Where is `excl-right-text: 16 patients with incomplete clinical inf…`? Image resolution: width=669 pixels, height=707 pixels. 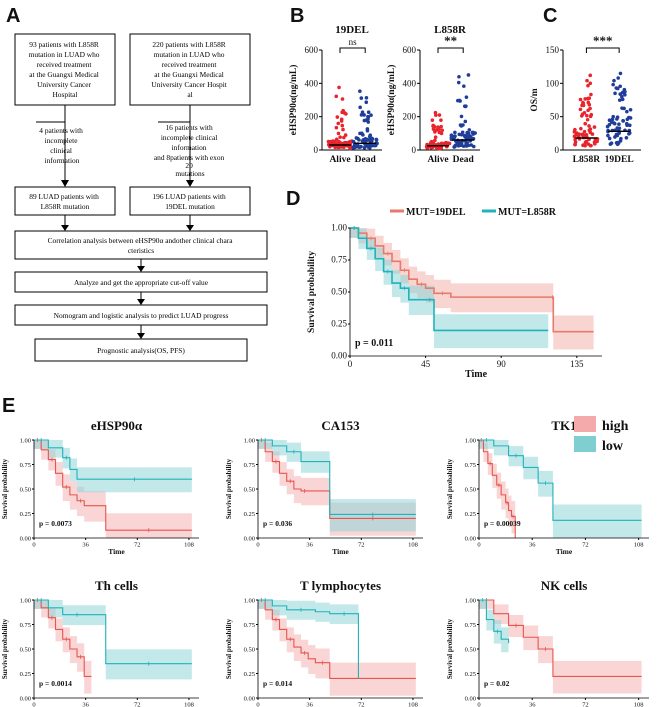 excl-right-text: 16 patients with incomplete clinical inf… is located at coordinates (190, 150).